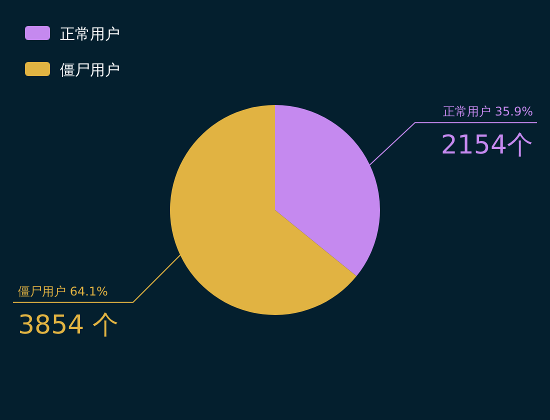  Describe the element at coordinates (90, 34) in the screenshot. I see `legend-label: 正常用户` at that location.